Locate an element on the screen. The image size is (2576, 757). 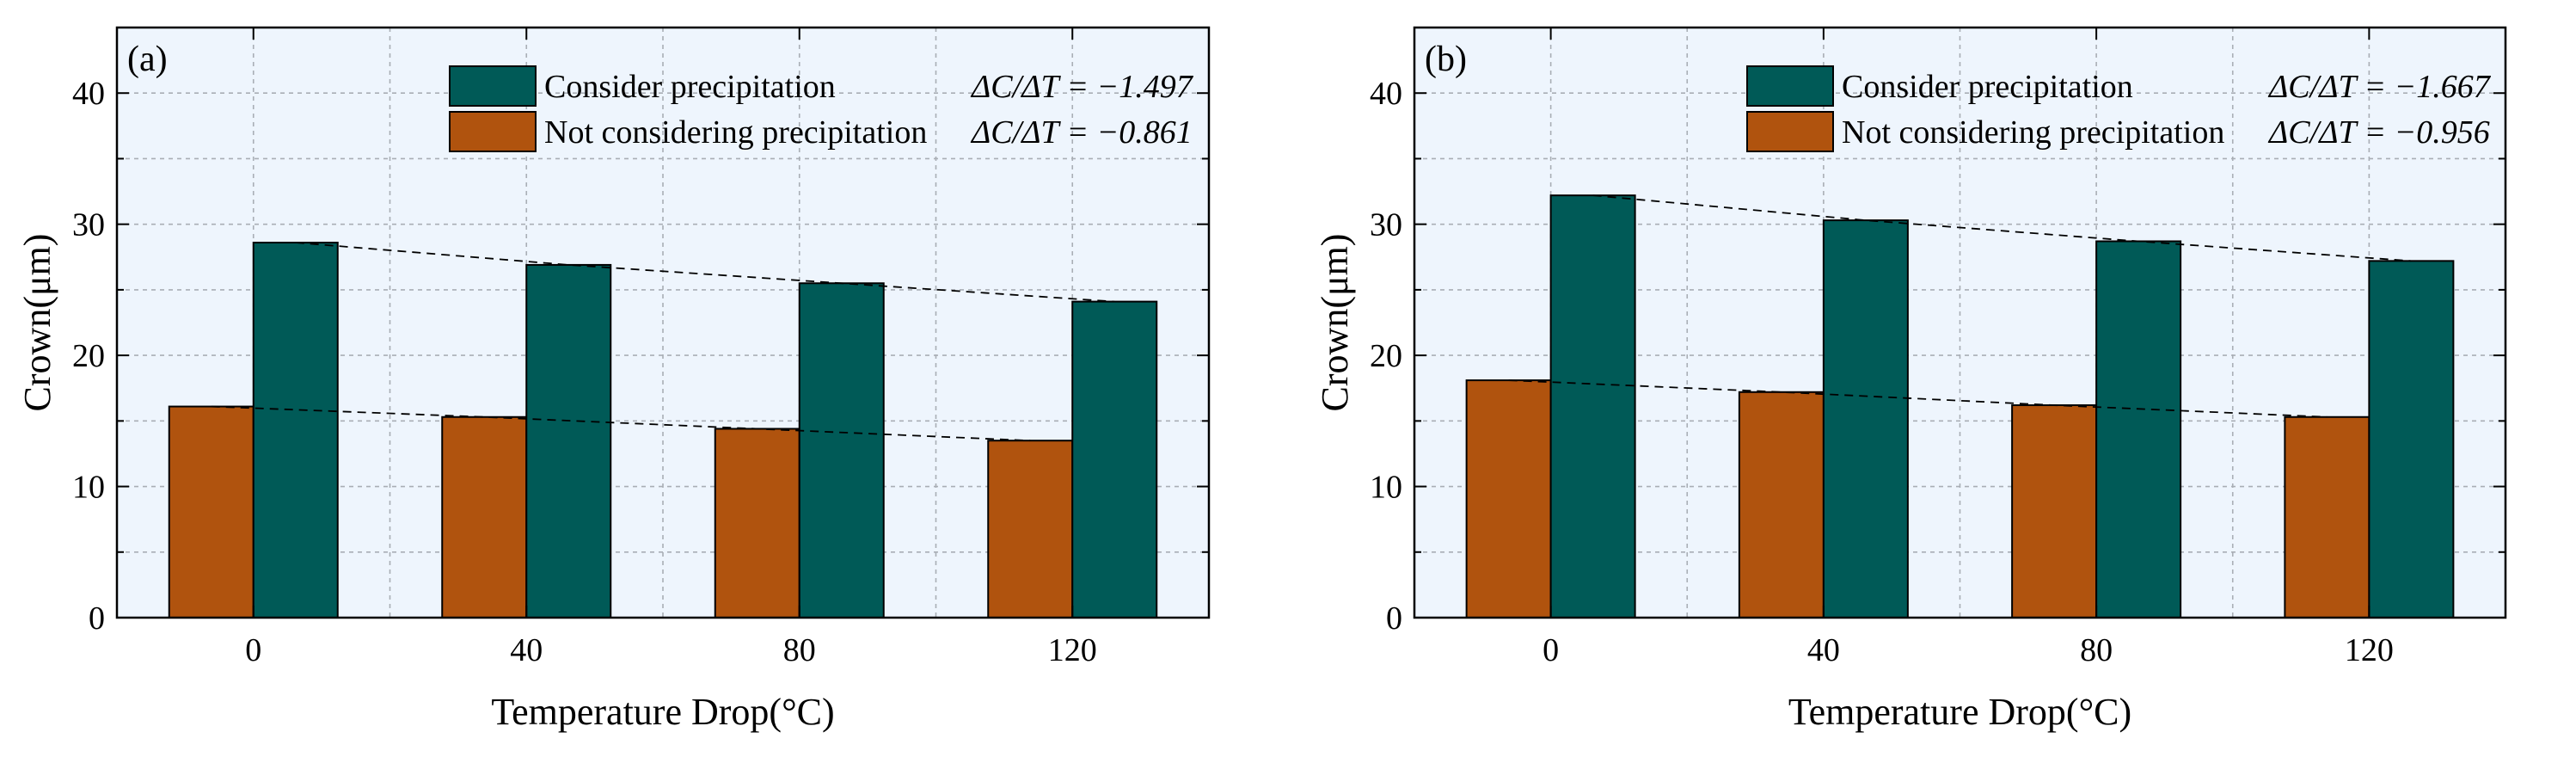
panel-label: (a) is located at coordinates (147, 60).